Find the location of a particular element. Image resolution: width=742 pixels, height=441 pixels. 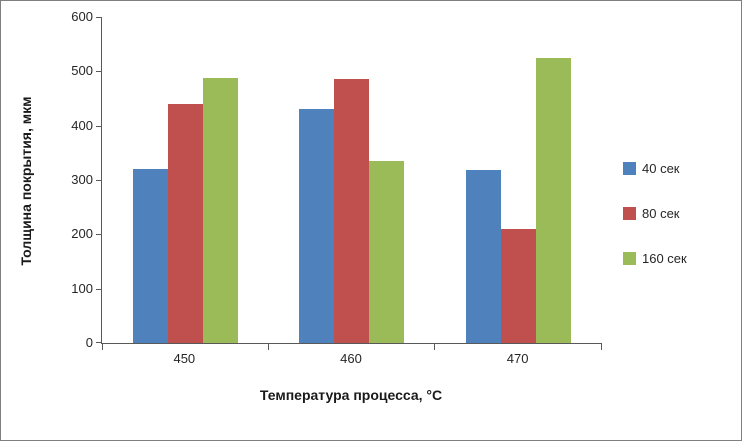

x-tick-label-450: 450 is located at coordinates (184, 358).